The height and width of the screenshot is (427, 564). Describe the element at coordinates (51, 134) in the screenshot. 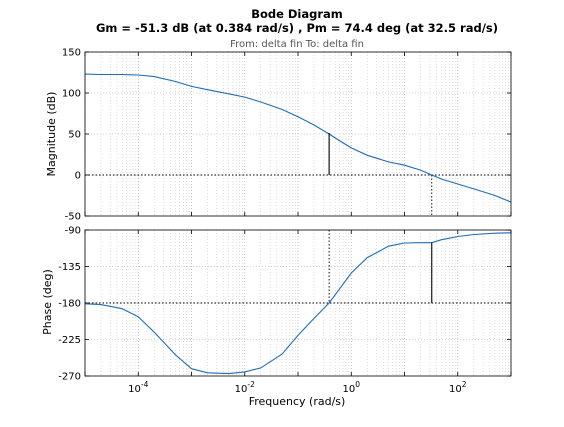

I see `magnitude-axis-label: Magnitude (dB)` at that location.